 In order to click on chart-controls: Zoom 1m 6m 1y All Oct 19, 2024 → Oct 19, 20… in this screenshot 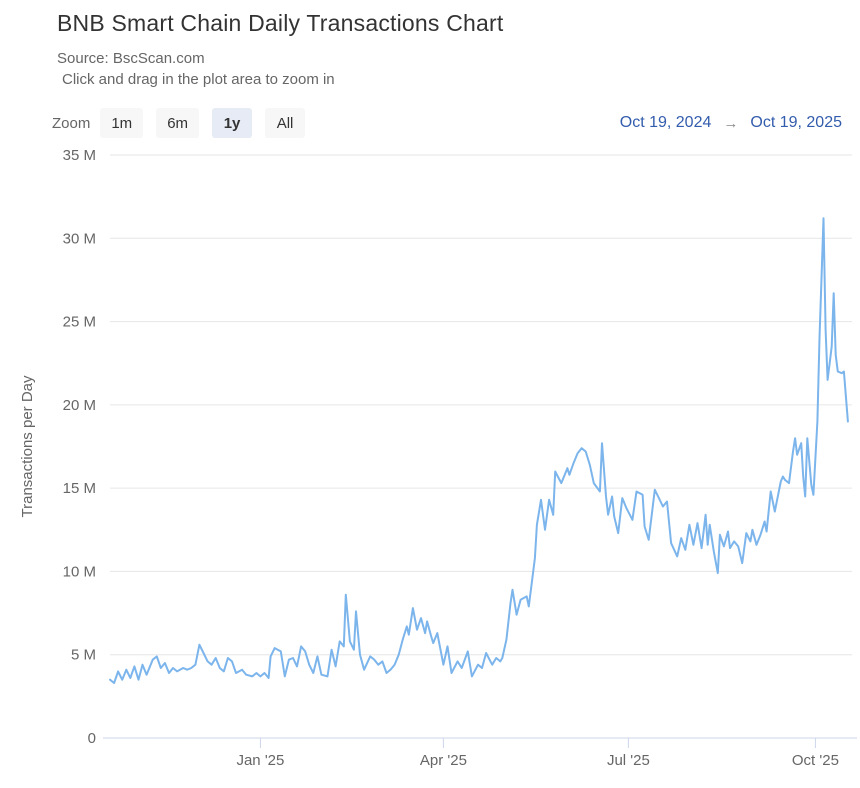, I will do `click(447, 123)`.